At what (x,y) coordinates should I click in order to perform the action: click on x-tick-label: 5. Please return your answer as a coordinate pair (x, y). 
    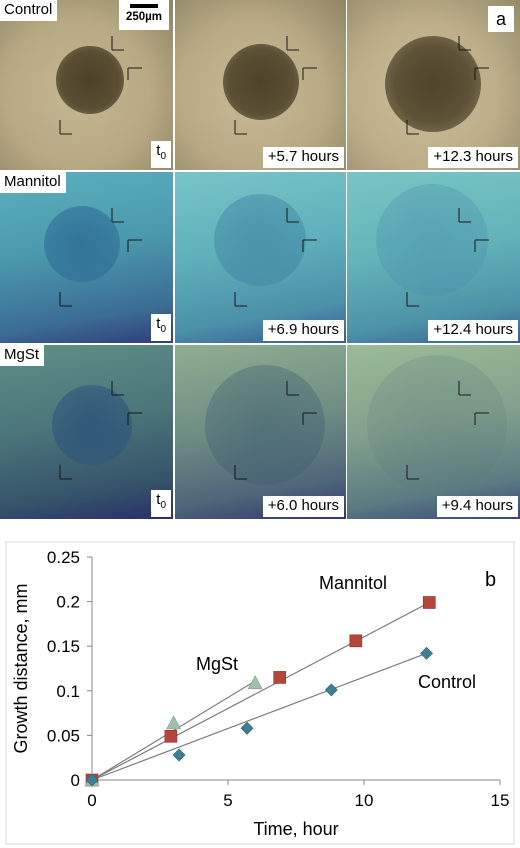
    Looking at the image, I should click on (227, 800).